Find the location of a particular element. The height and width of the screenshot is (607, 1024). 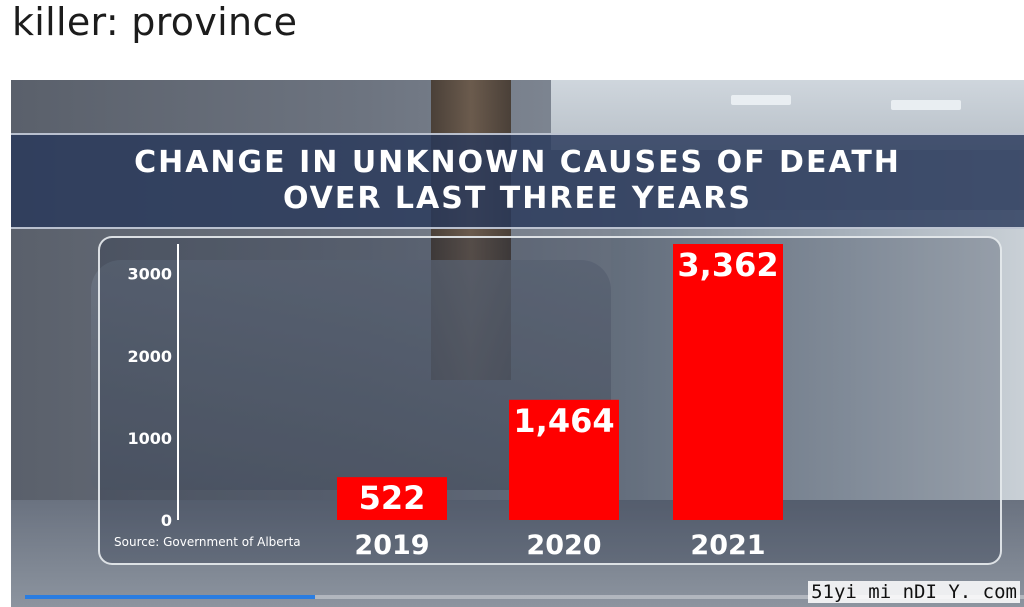

bar-2019 is located at coordinates (392, 498).